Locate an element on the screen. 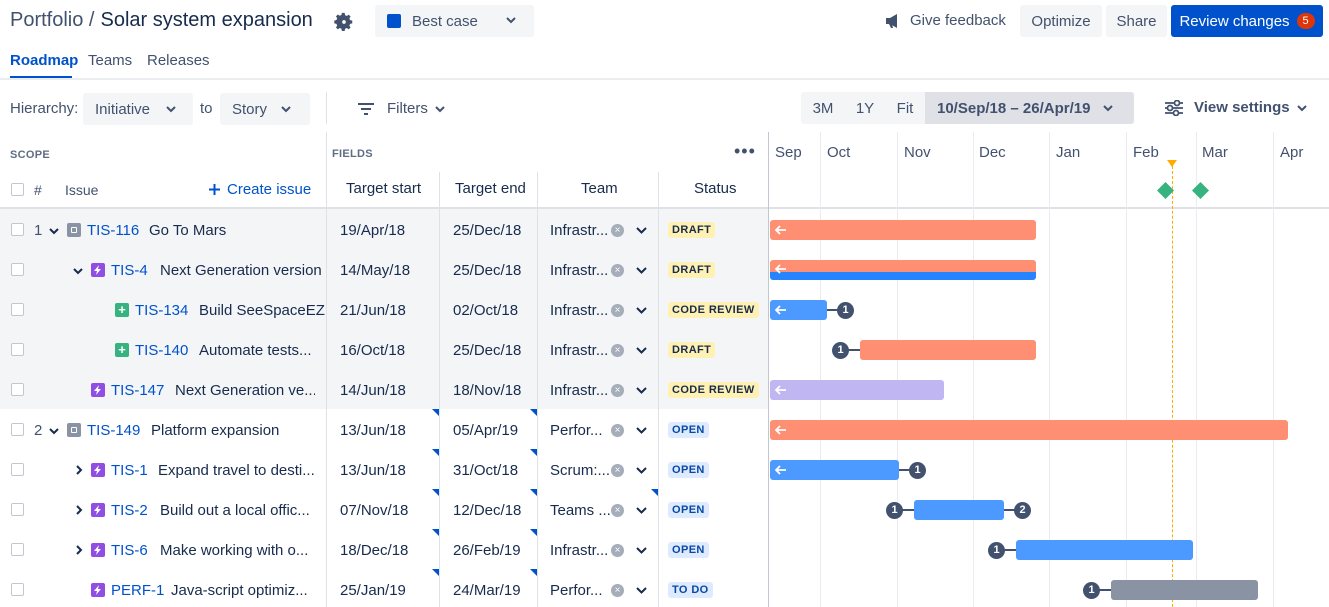 The height and width of the screenshot is (607, 1329). issue-key-link: PERF-1 is located at coordinates (138, 590).